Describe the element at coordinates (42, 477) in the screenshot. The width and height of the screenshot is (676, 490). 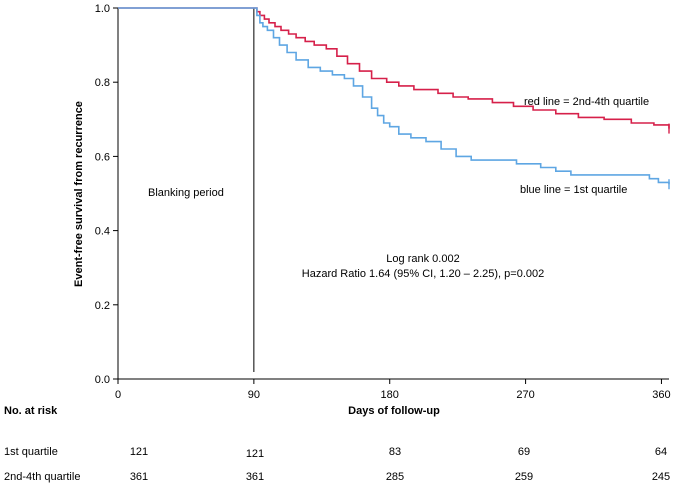
I see `risk-row-label: 2nd-4th quartile` at that location.